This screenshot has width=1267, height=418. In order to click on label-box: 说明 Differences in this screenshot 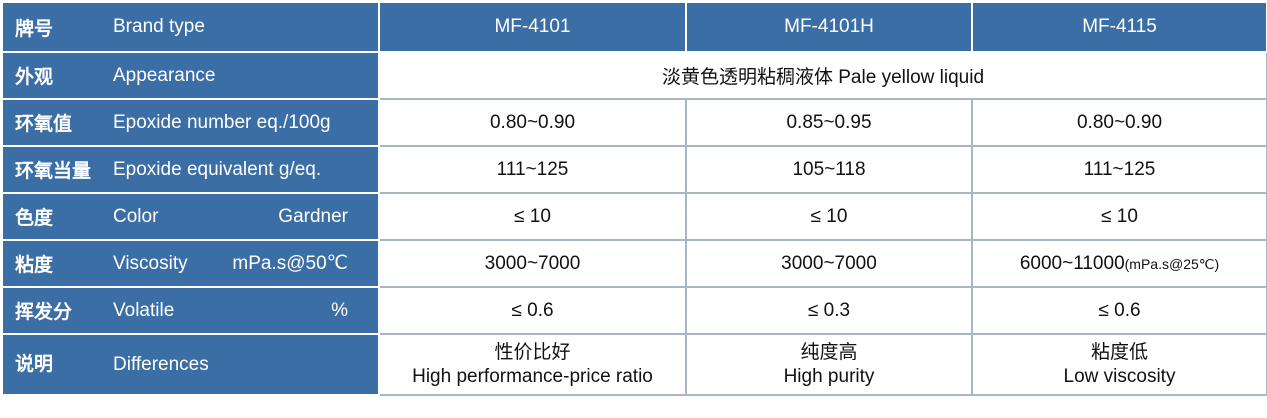, I will do `click(190, 365)`.